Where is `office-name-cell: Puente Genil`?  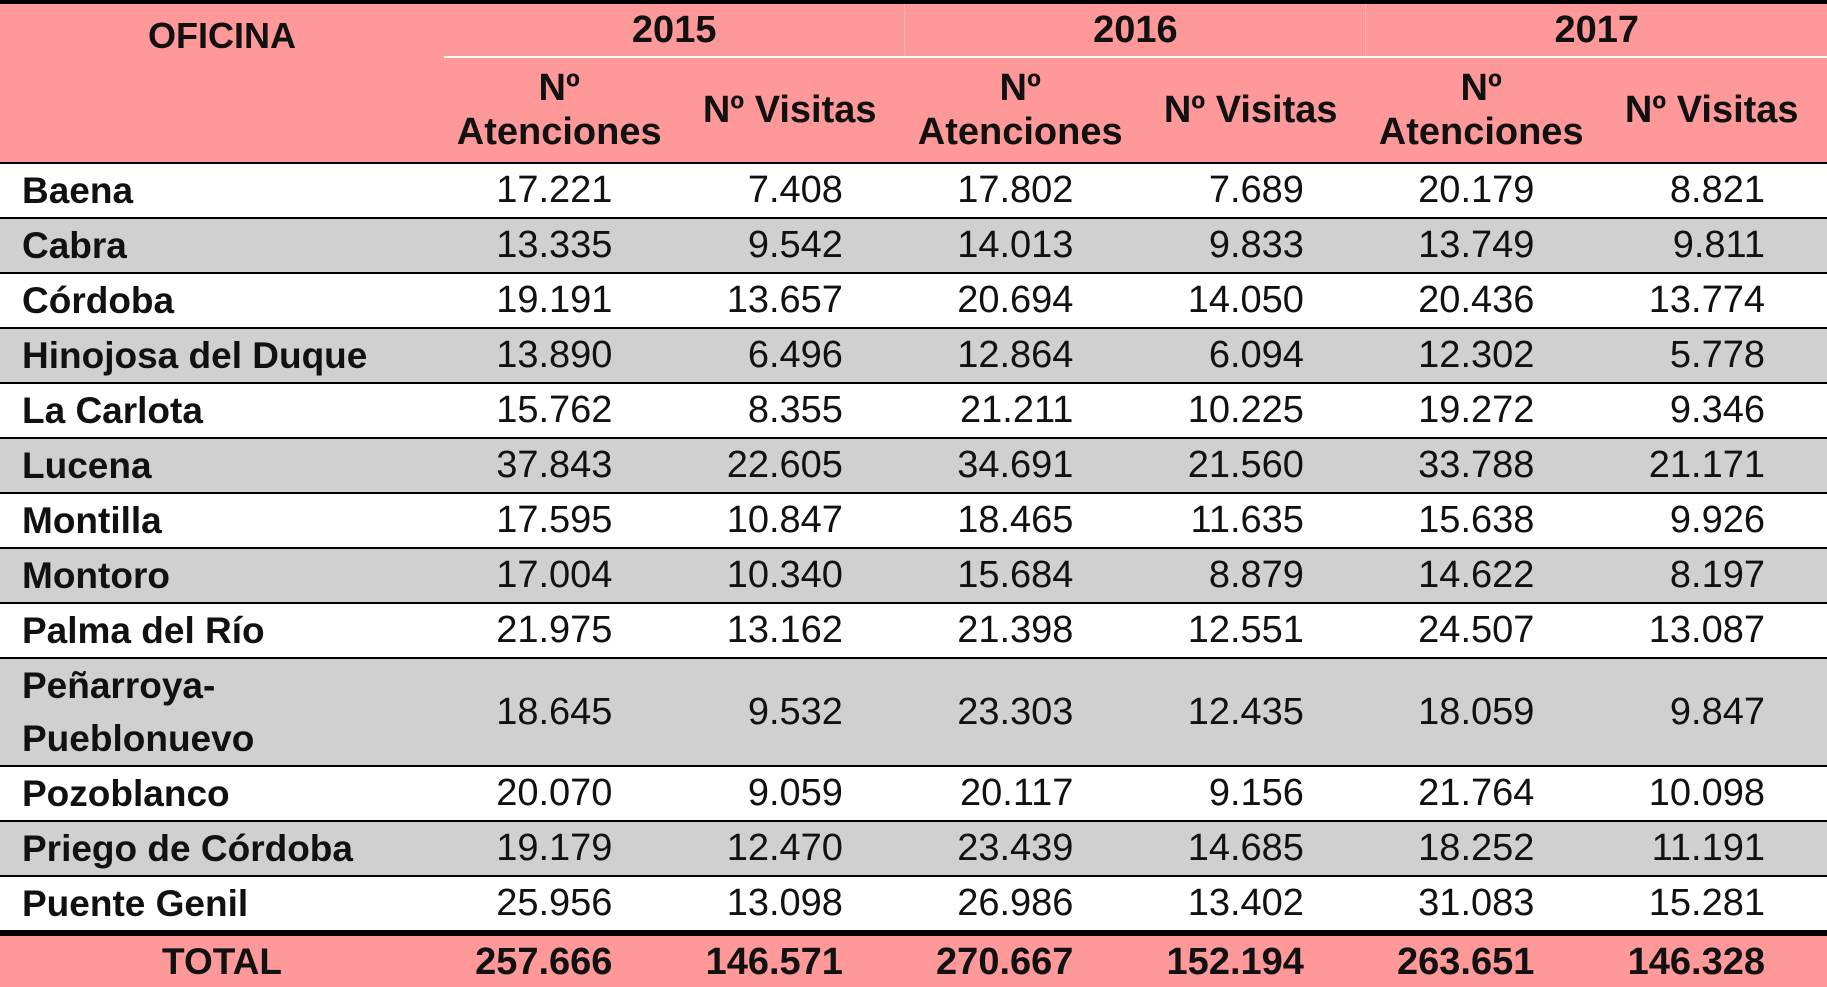
office-name-cell: Puente Genil is located at coordinates (222, 904).